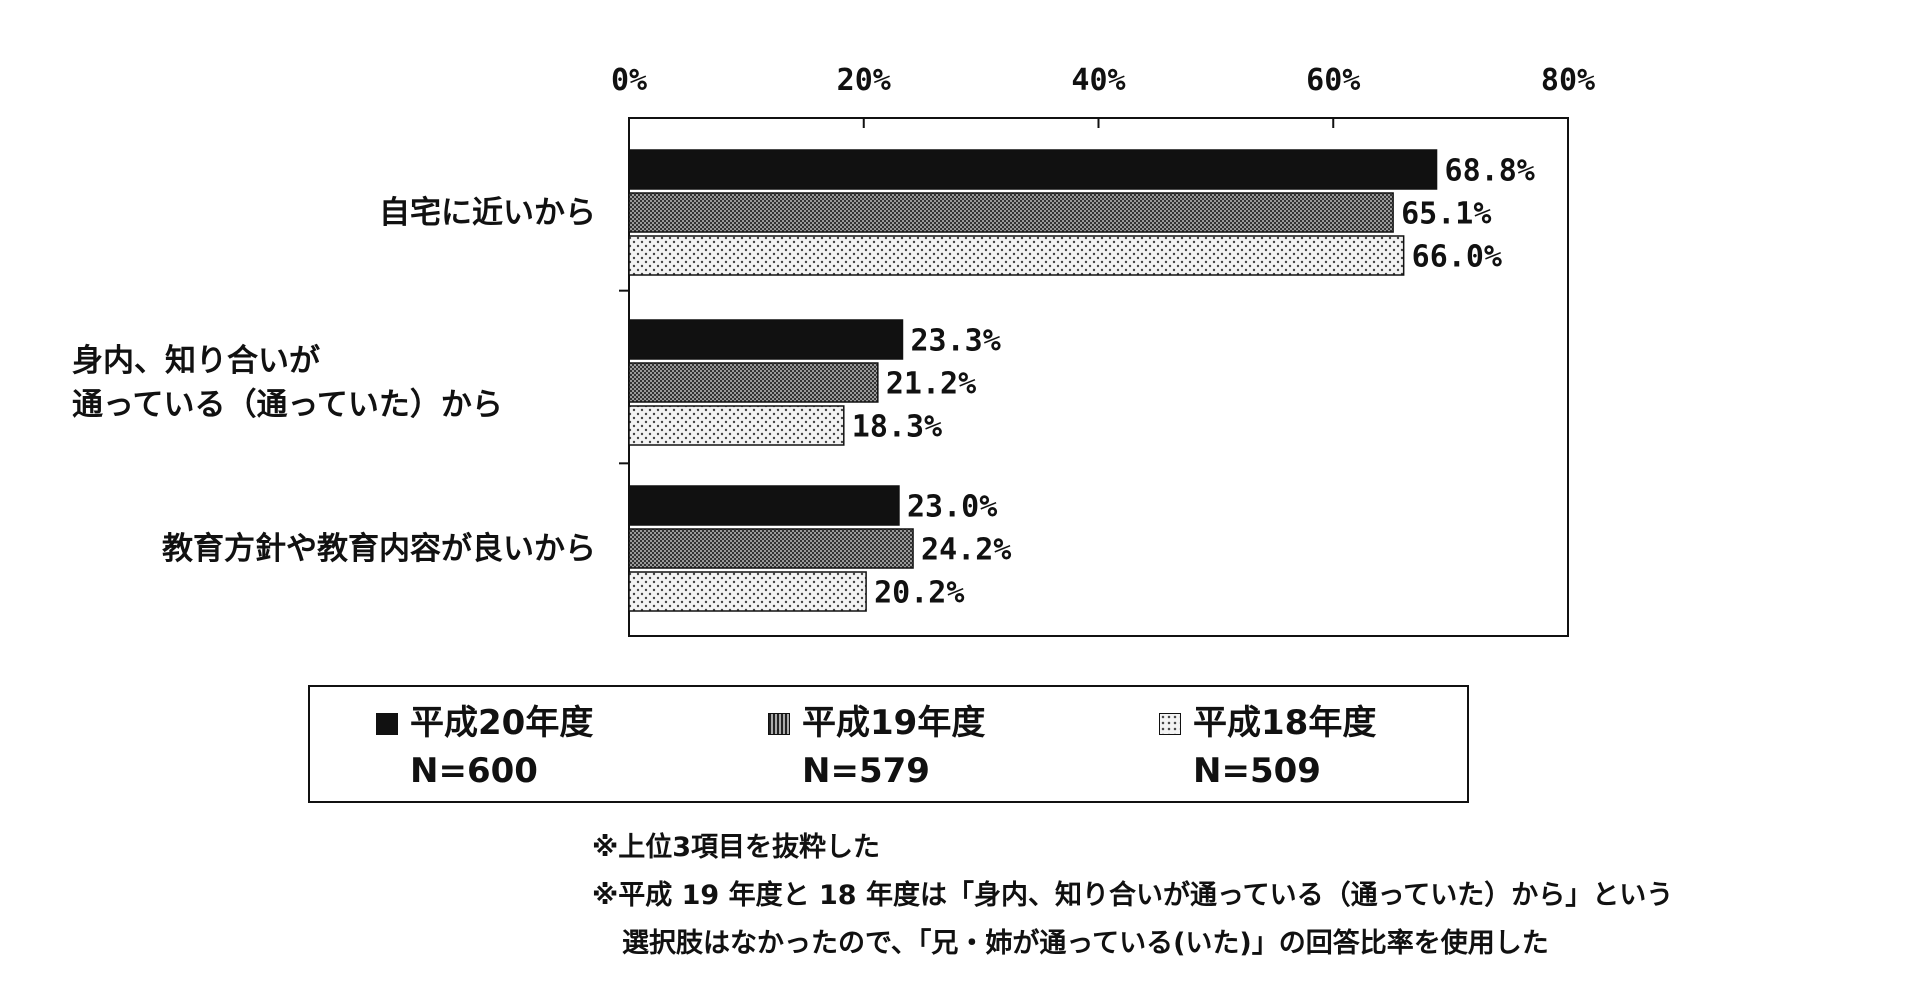  What do you see at coordinates (1033, 169) in the screenshot?
I see `bar-平成20年度-0` at bounding box center [1033, 169].